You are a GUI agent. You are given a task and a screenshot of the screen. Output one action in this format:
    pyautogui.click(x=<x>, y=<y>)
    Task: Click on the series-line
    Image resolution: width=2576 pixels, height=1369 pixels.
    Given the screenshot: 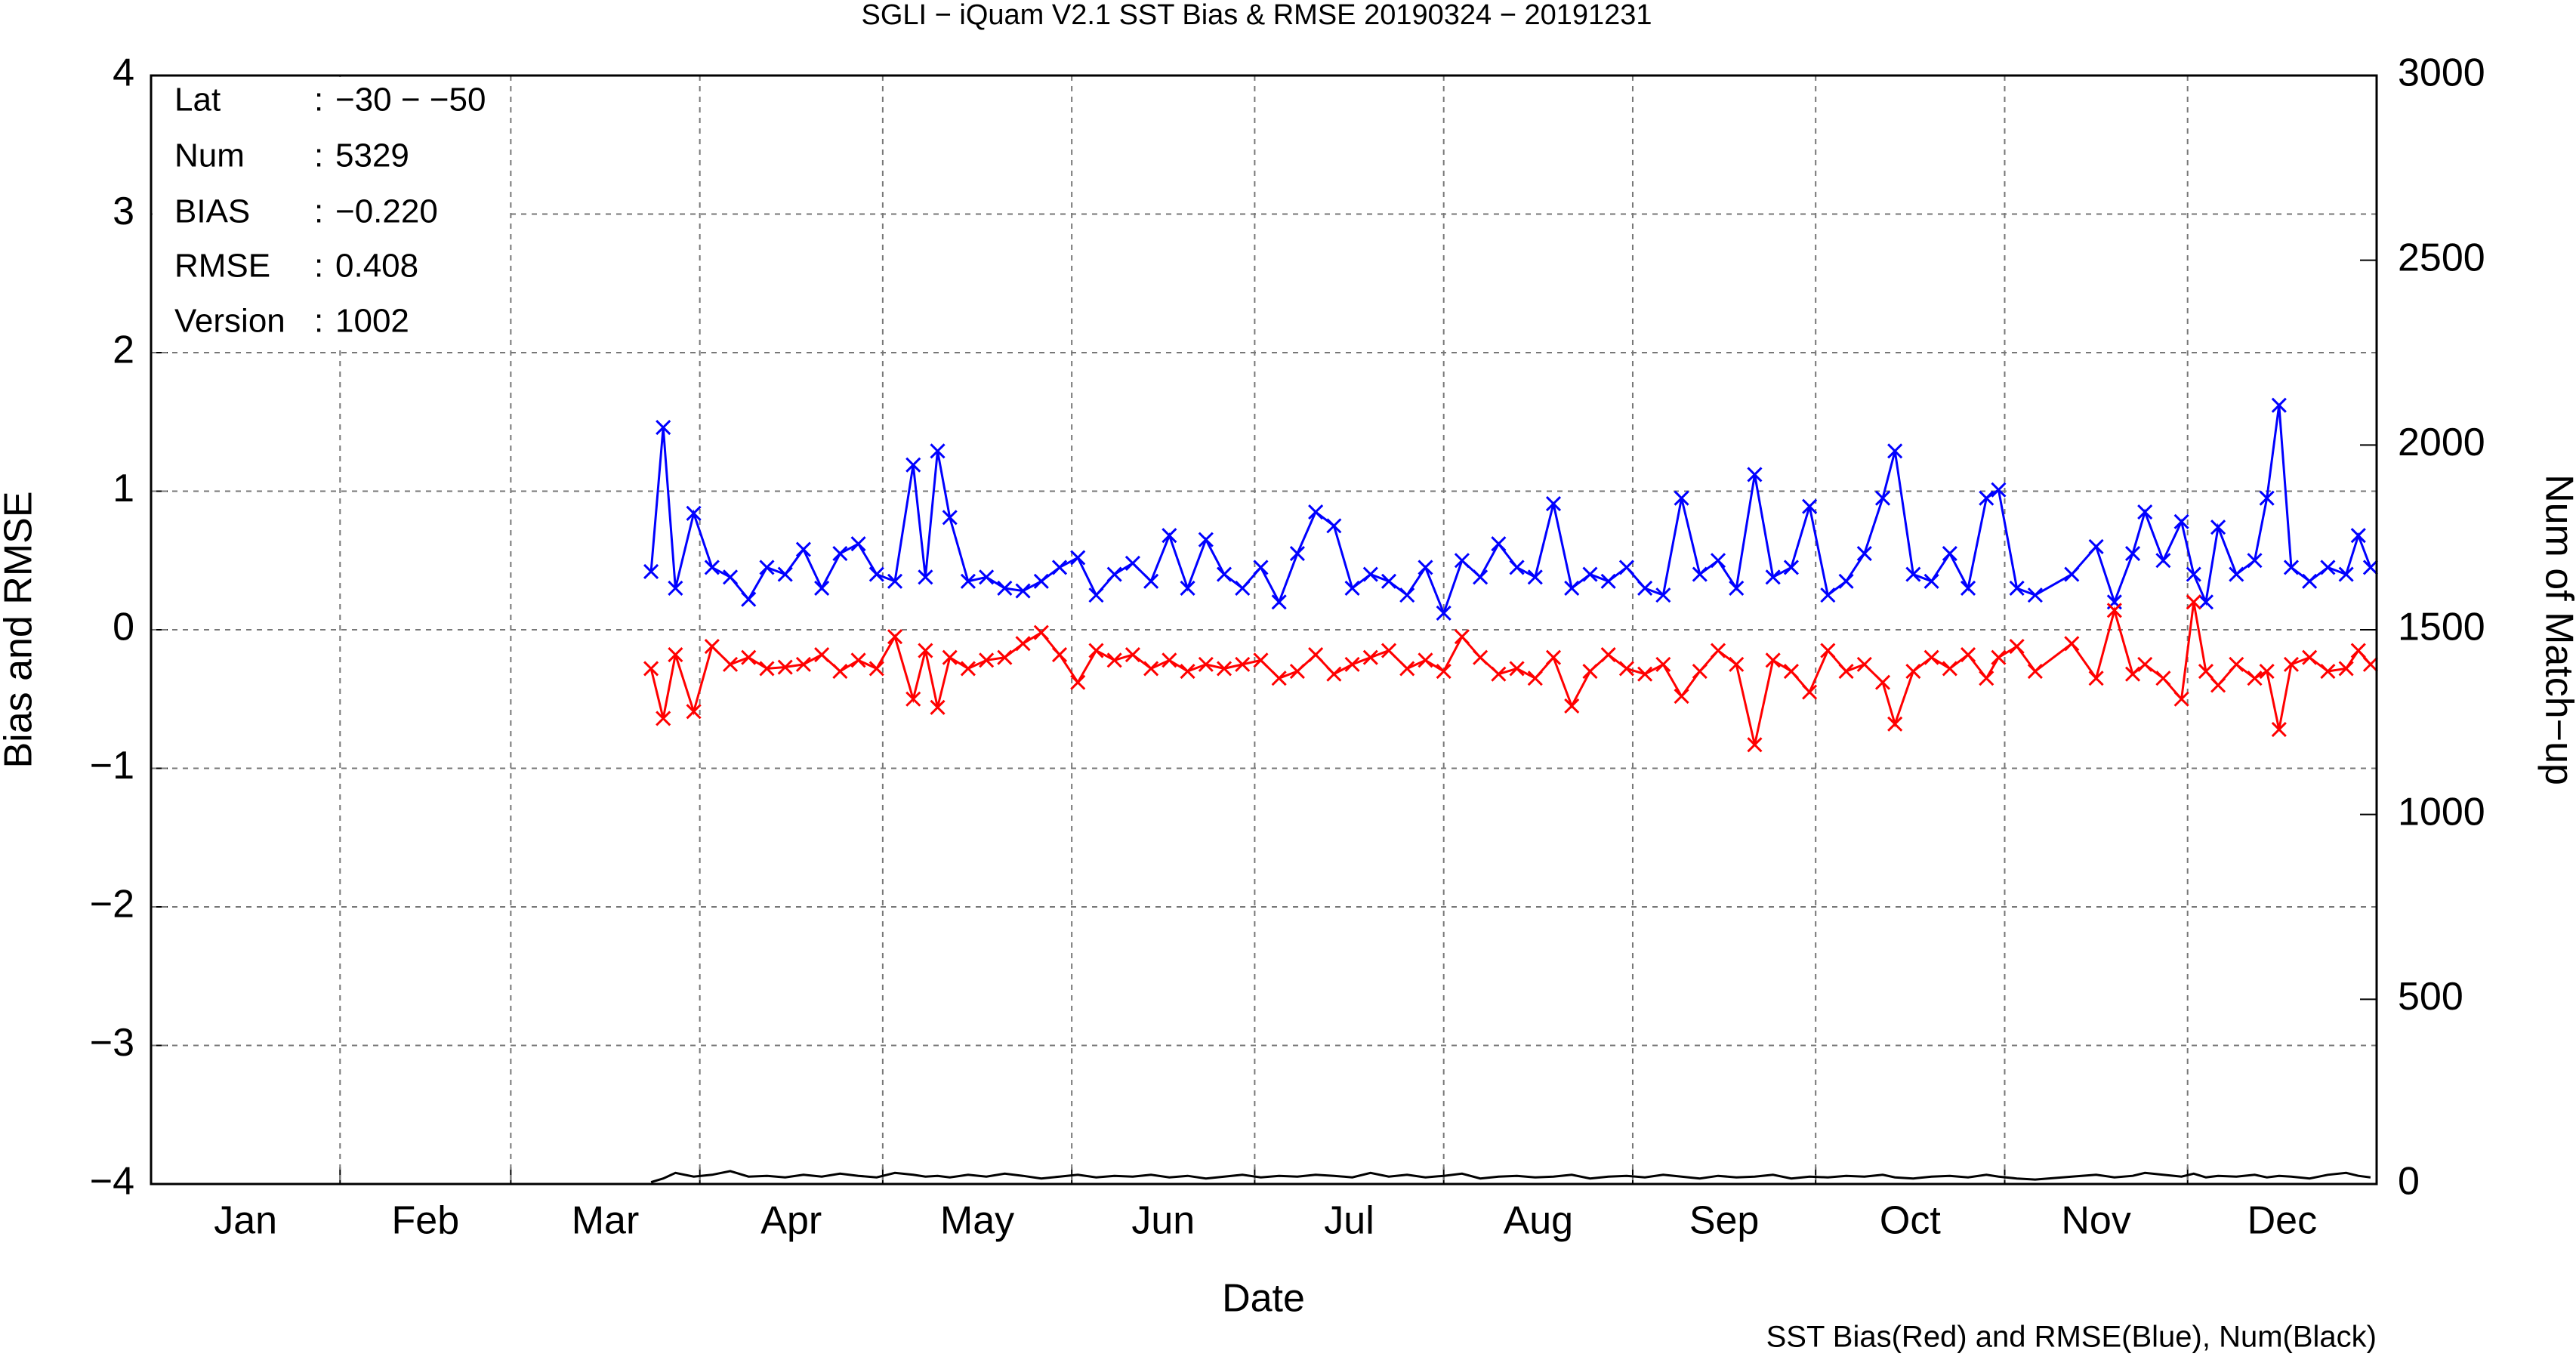 What is the action you would take?
    pyautogui.click(x=1510, y=1177)
    